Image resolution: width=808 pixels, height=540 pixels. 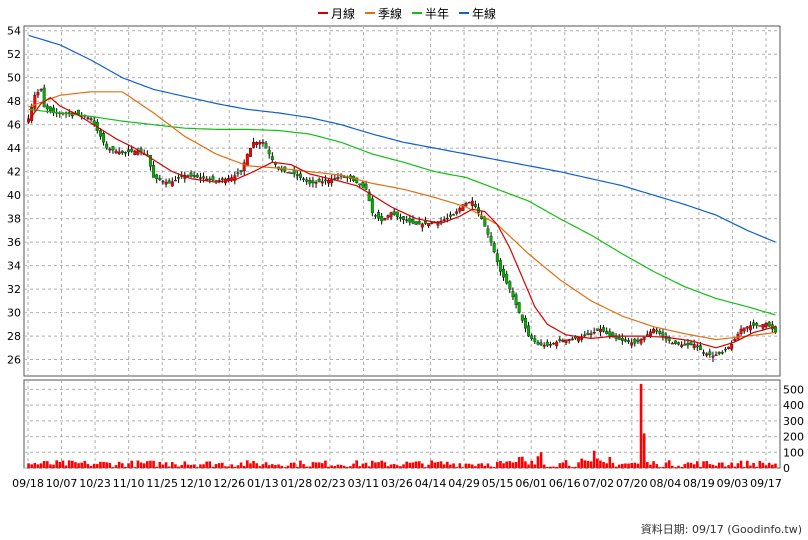 What do you see at coordinates (14, 242) in the screenshot?
I see `price-tick-label: 36` at bounding box center [14, 242].